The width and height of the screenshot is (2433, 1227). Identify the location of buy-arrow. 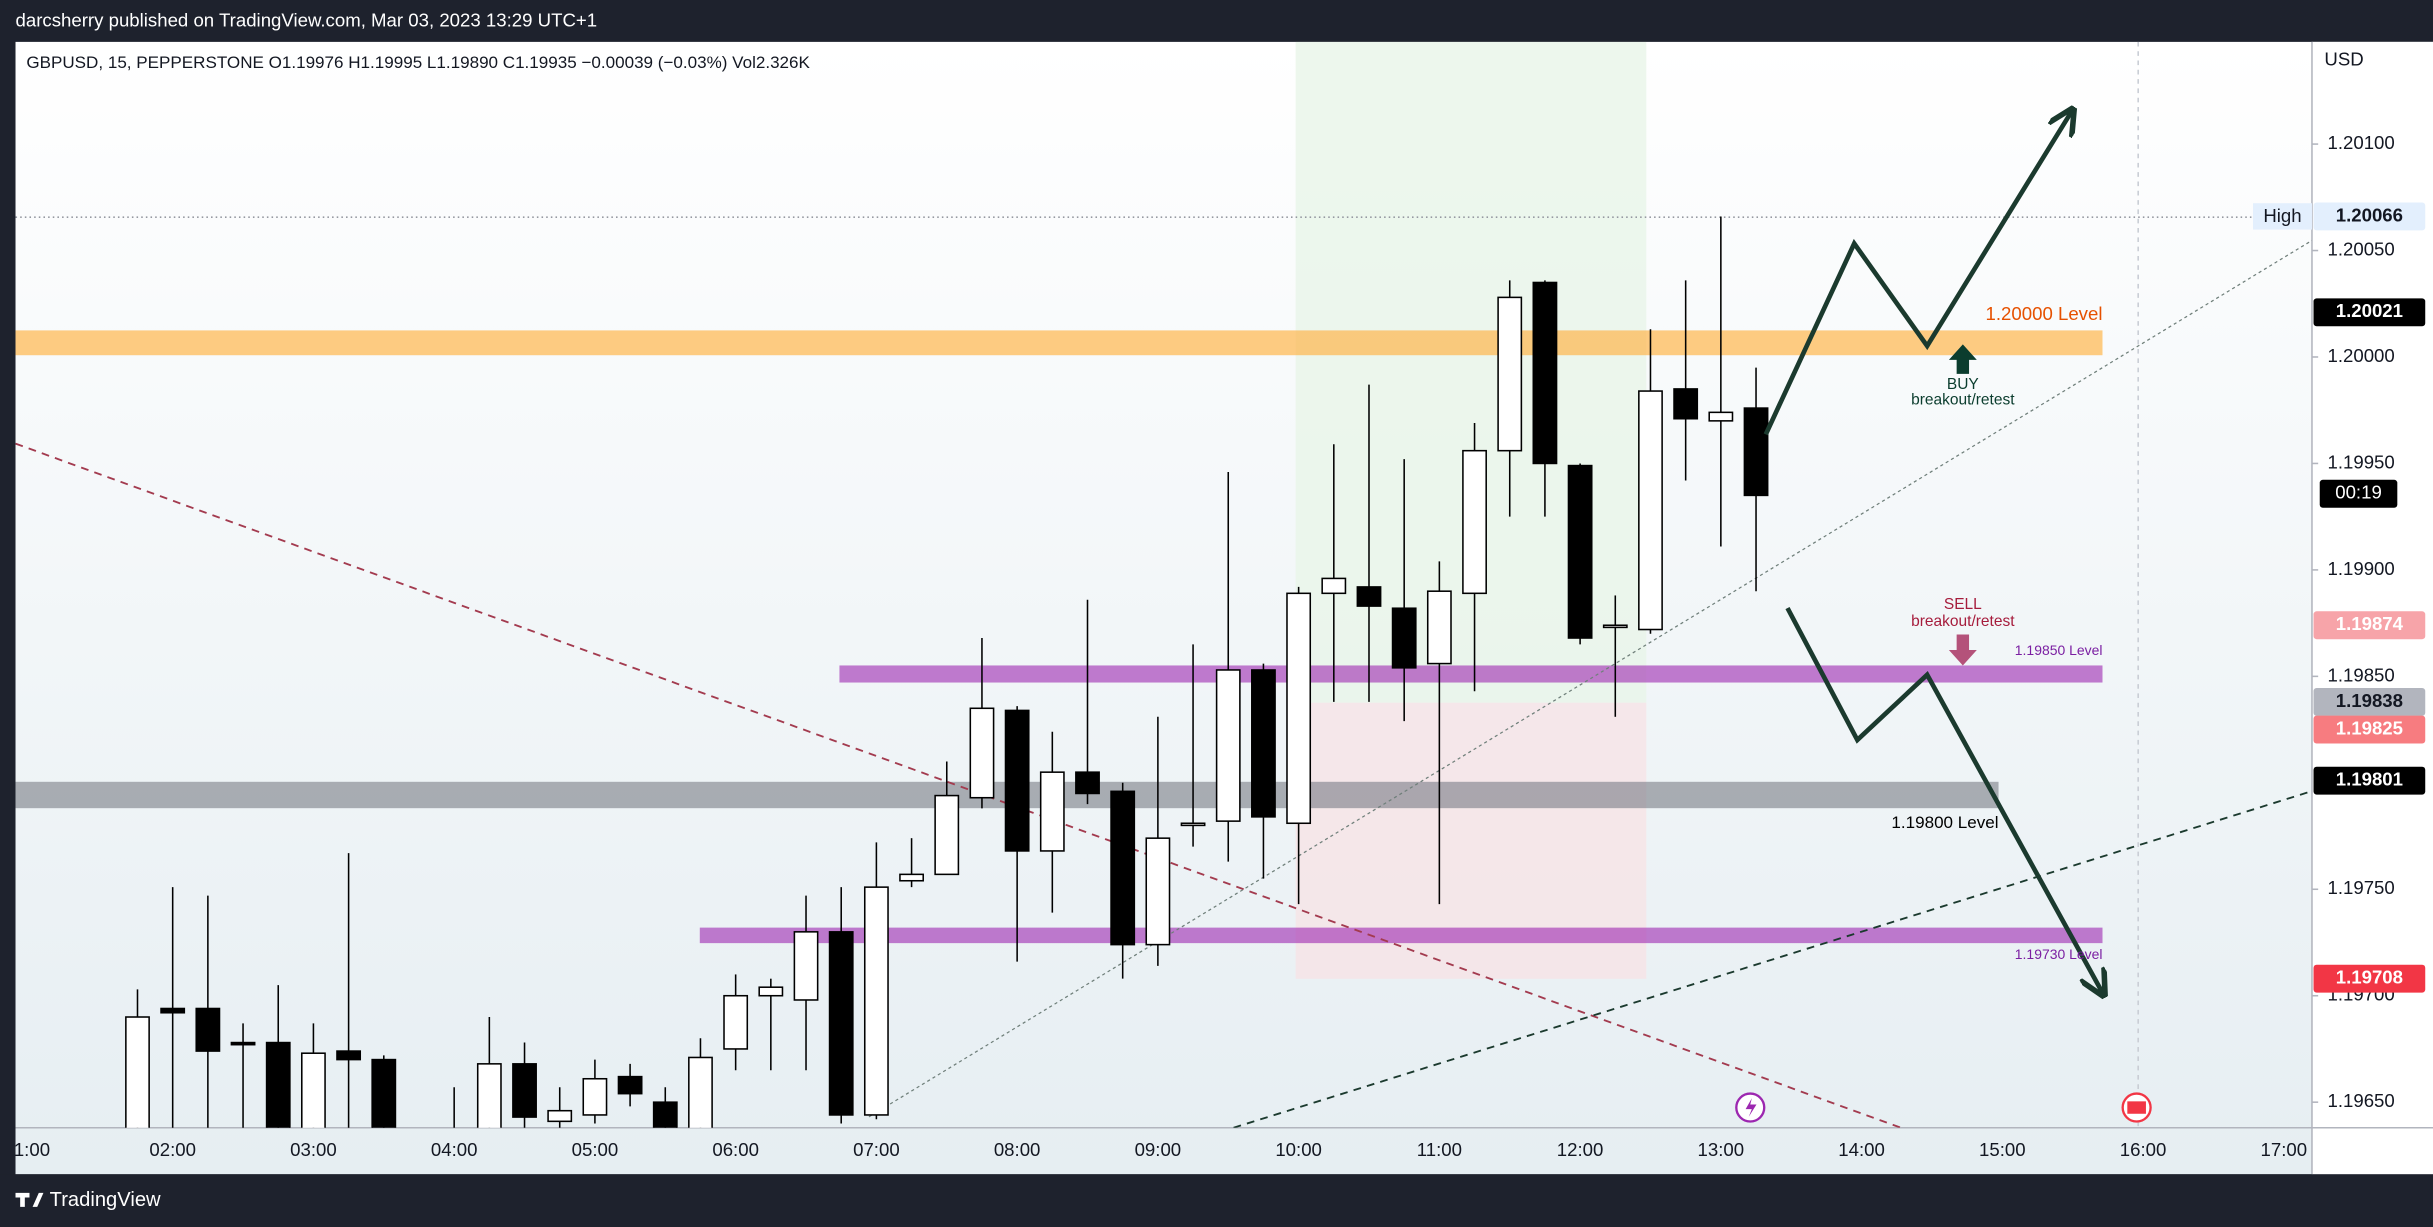
(1962, 359).